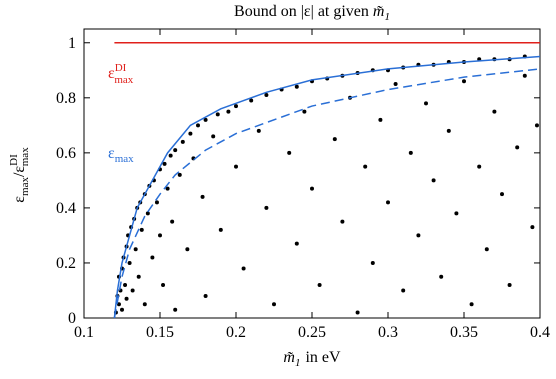 The width and height of the screenshot is (556, 379). Describe the element at coordinates (388, 332) in the screenshot. I see `x-tick-label: 0.3` at that location.